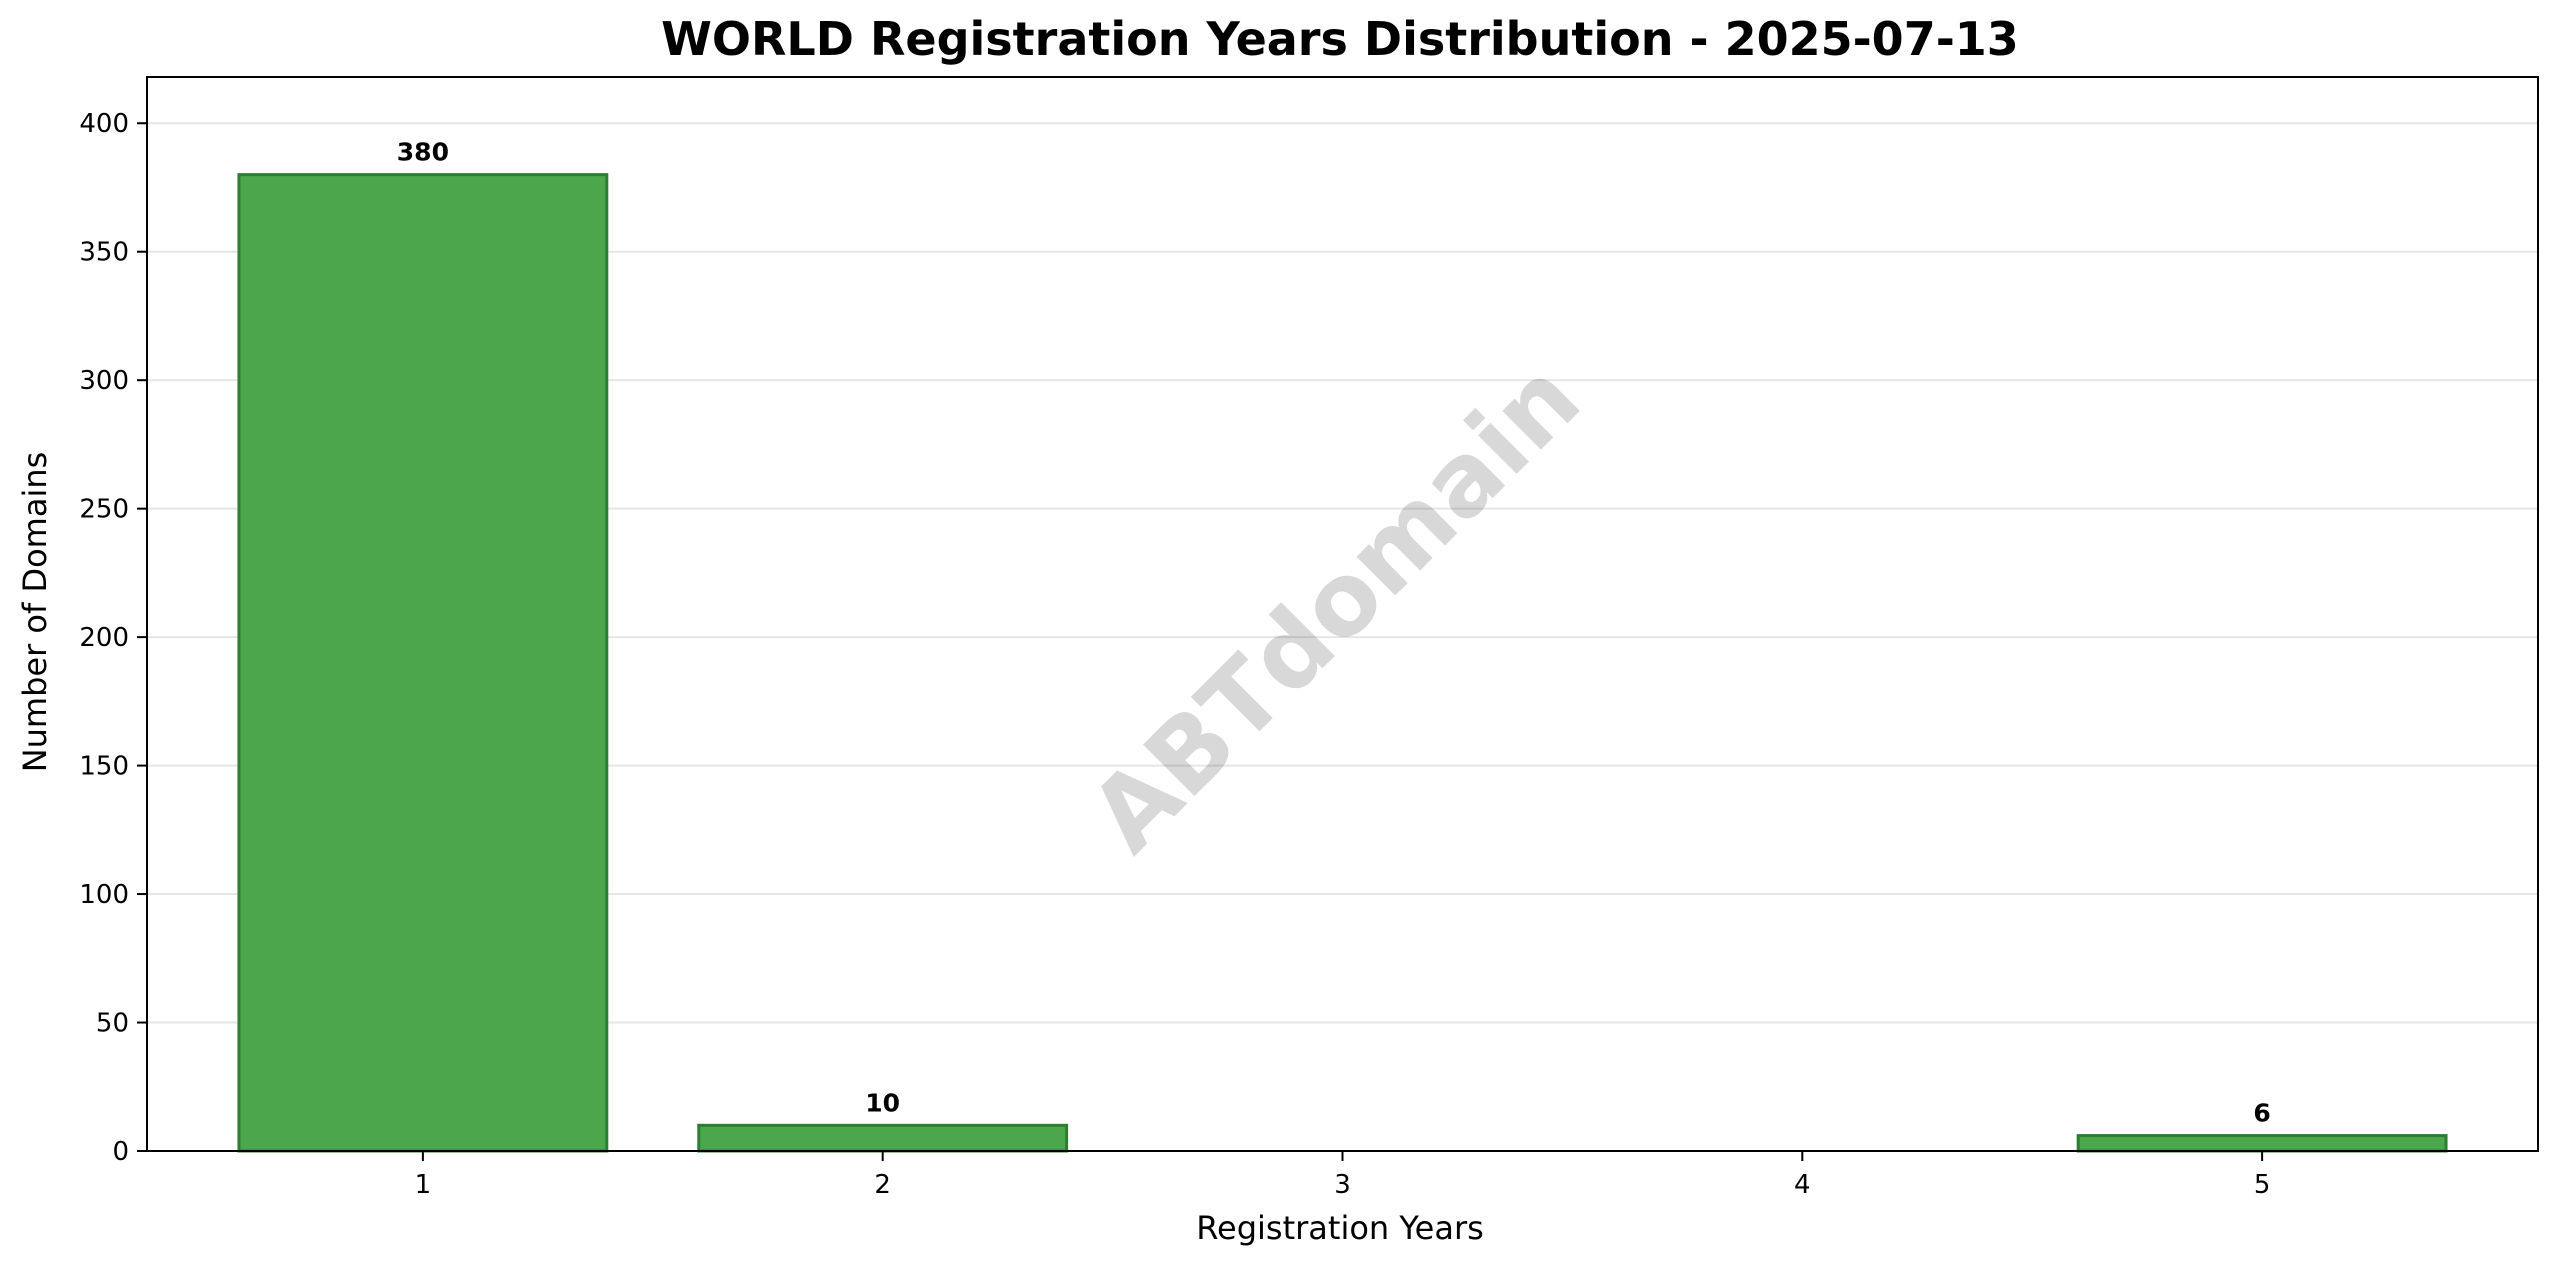  What do you see at coordinates (423, 1185) in the screenshot?
I see `x-tick-label: 1` at bounding box center [423, 1185].